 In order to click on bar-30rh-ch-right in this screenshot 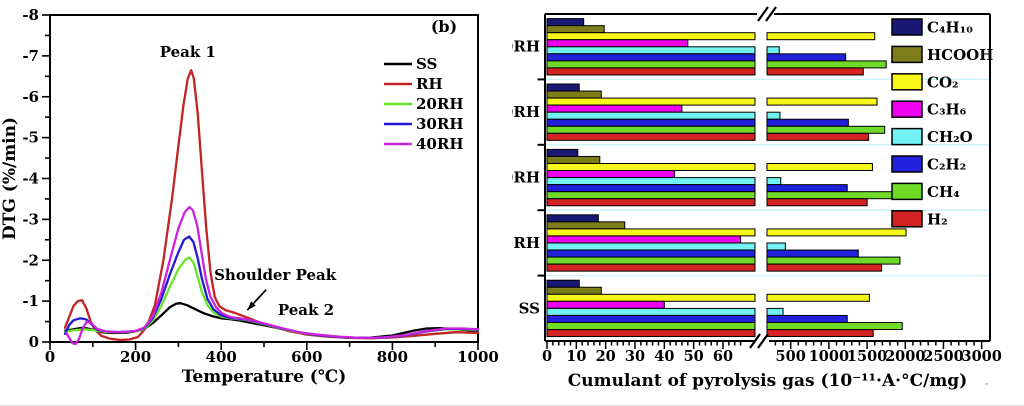, I will do `click(826, 129)`.